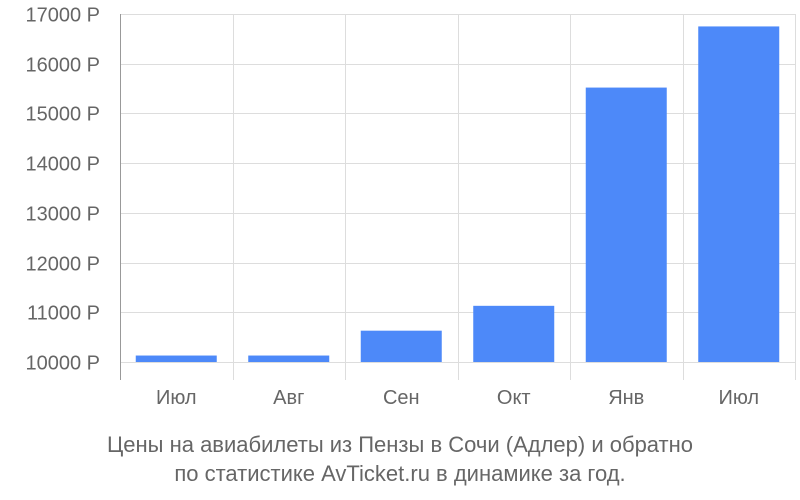 This screenshot has width=800, height=500. Describe the element at coordinates (62, 165) in the screenshot. I see `y-tick-label: 14000 Р` at that location.